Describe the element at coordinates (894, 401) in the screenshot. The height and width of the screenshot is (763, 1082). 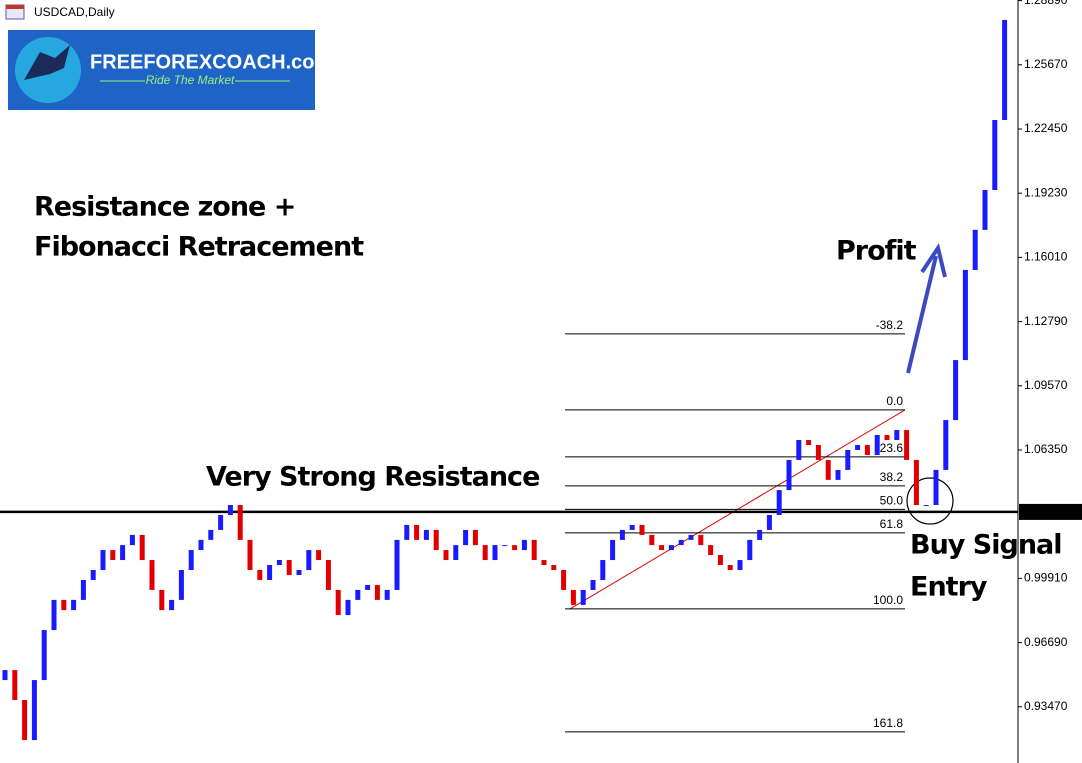
I see `fib-level-label: 0.0` at that location.